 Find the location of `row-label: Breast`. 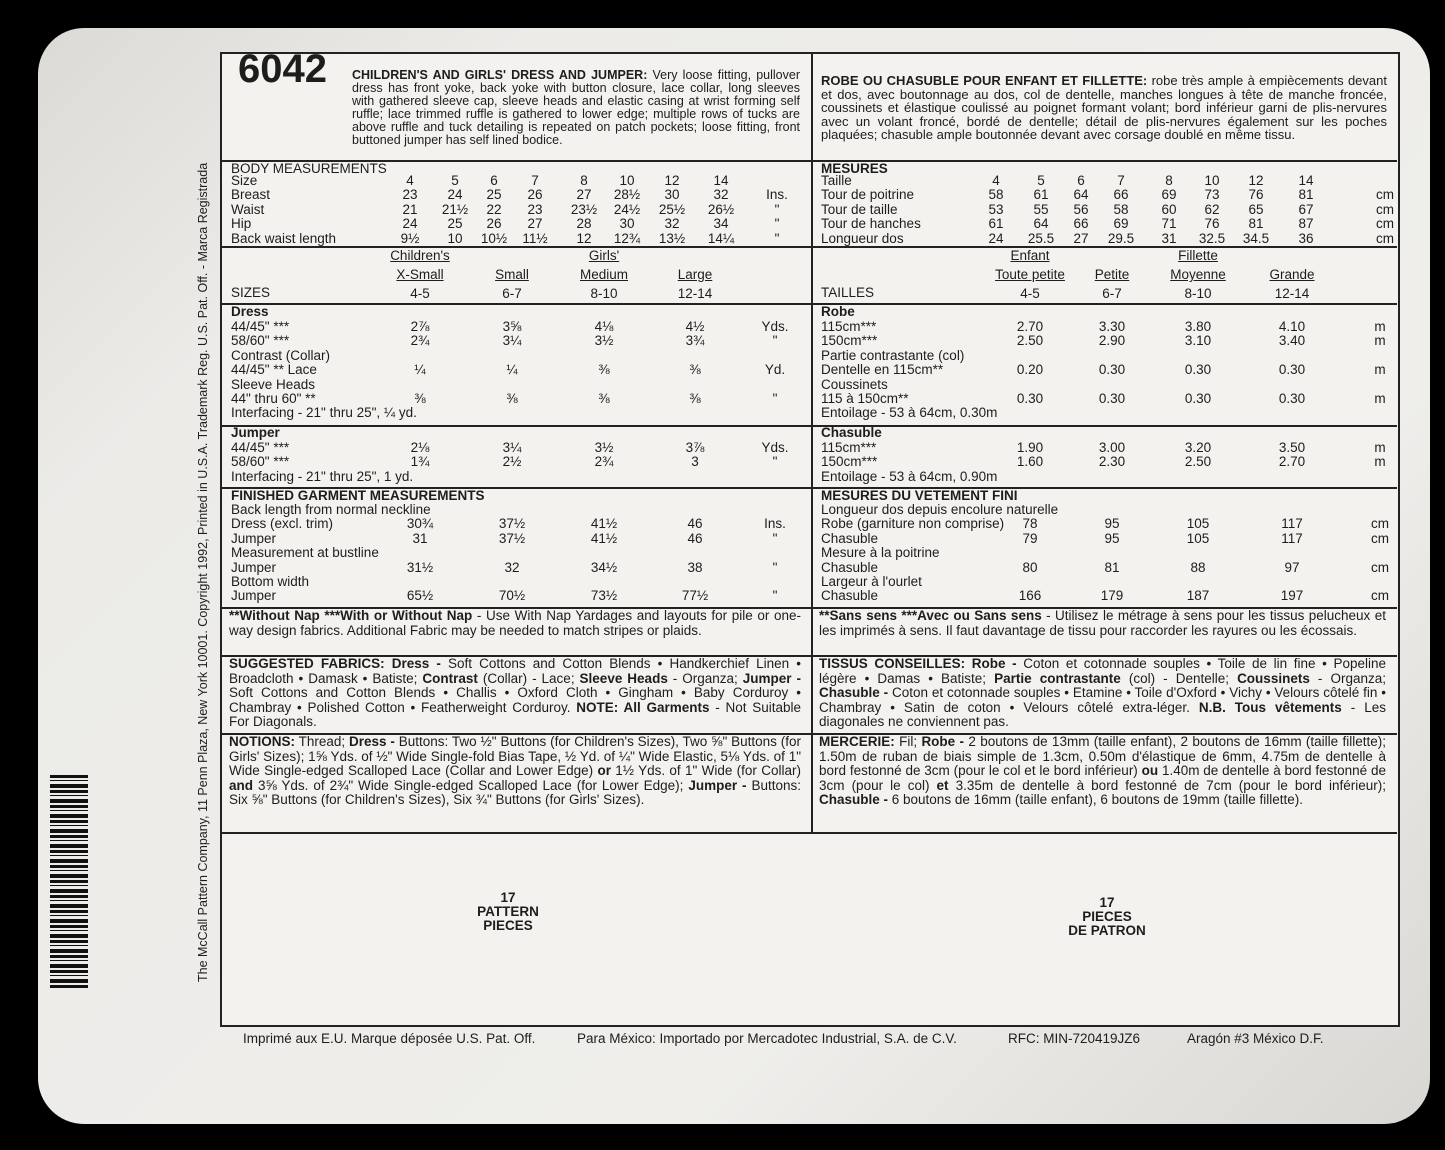

row-label: Breast is located at coordinates (251, 195).